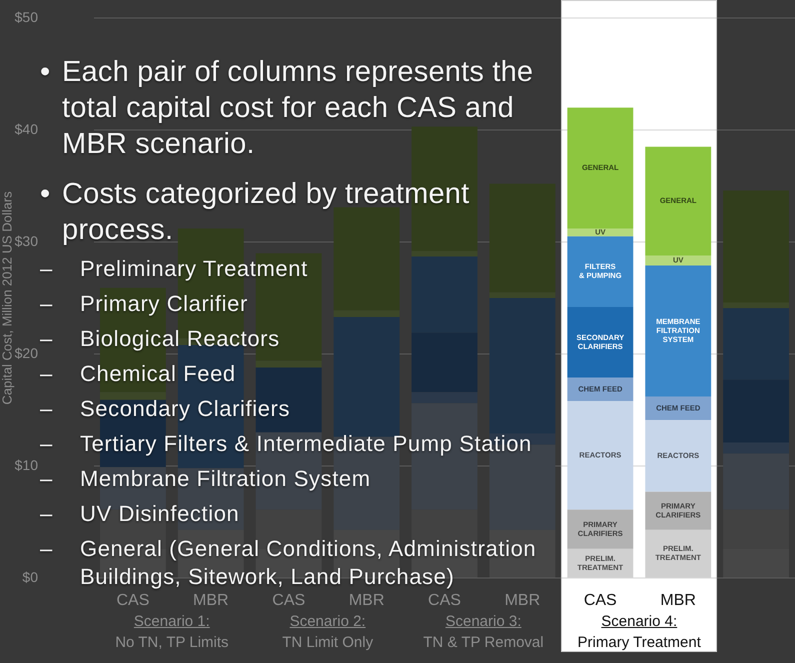 This screenshot has height=663, width=795. I want to click on text: Scenario 2: TN Limit Only, so click(327, 632).